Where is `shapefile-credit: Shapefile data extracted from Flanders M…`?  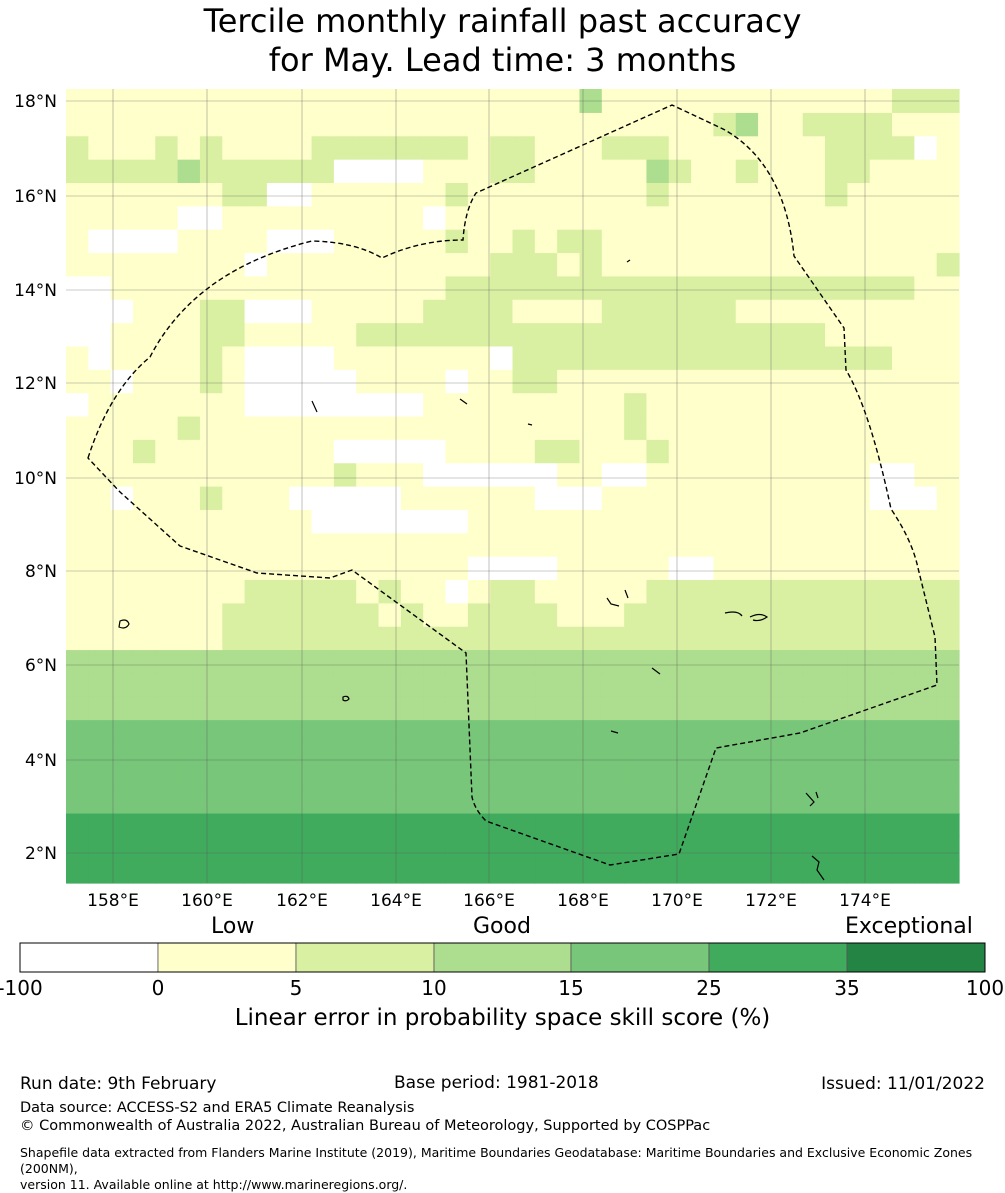
shapefile-credit: Shapefile data extracted from Flanders M… is located at coordinates (512, 1169).